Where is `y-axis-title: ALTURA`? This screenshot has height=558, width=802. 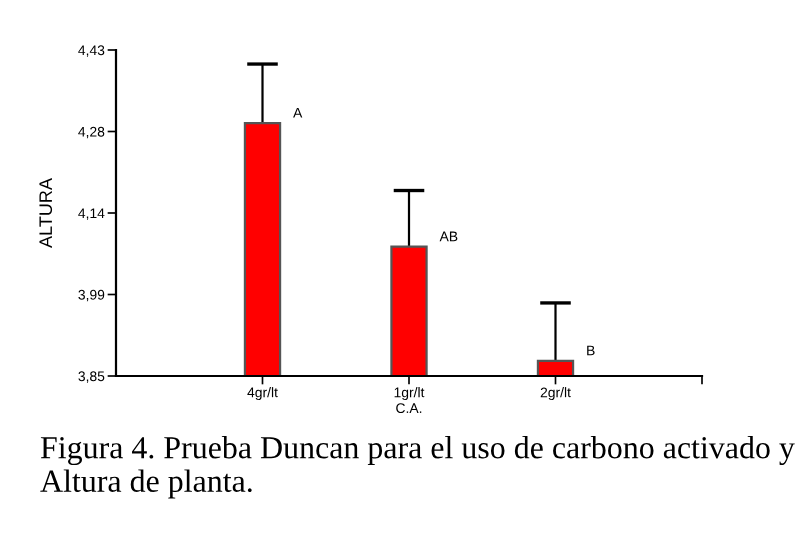 y-axis-title: ALTURA is located at coordinates (46, 213).